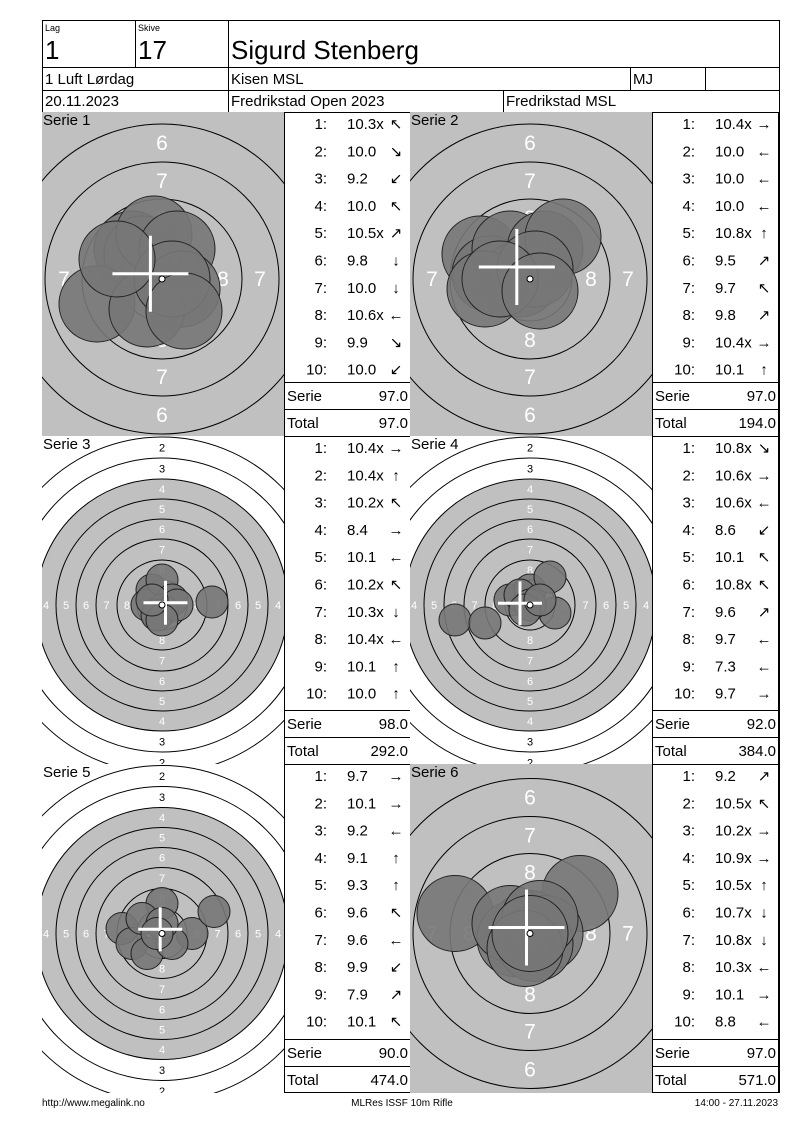 The height and width of the screenshot is (1130, 800). Describe the element at coordinates (365, 639) in the screenshot. I see `shot-score: 10.4x` at that location.